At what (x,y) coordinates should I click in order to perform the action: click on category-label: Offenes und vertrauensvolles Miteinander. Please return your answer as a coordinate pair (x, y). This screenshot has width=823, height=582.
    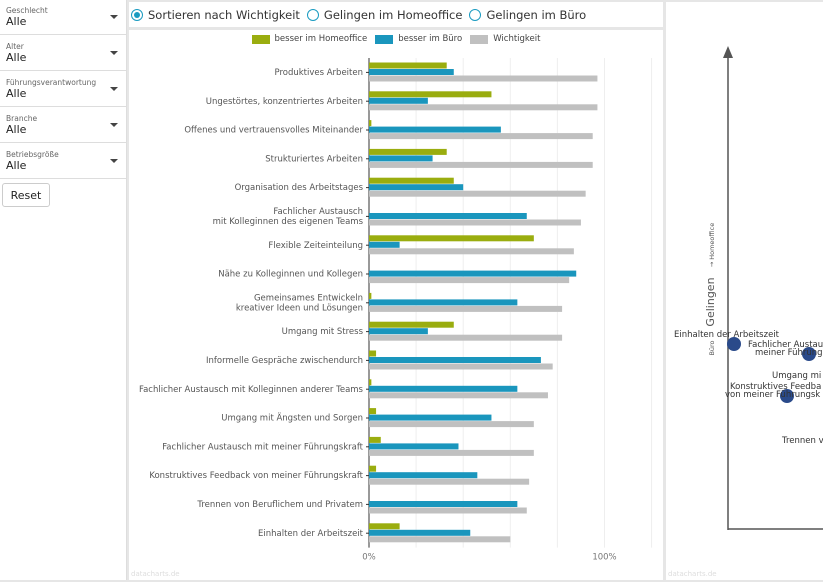
    Looking at the image, I should click on (273, 131).